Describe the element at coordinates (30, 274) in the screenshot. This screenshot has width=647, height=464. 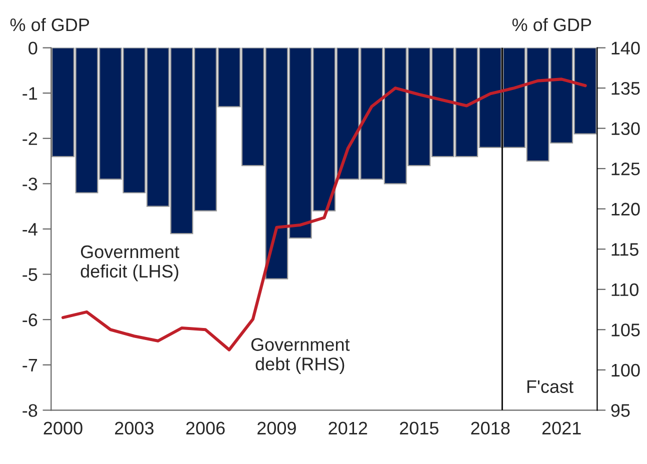
I see `y-tick-label: -5` at that location.